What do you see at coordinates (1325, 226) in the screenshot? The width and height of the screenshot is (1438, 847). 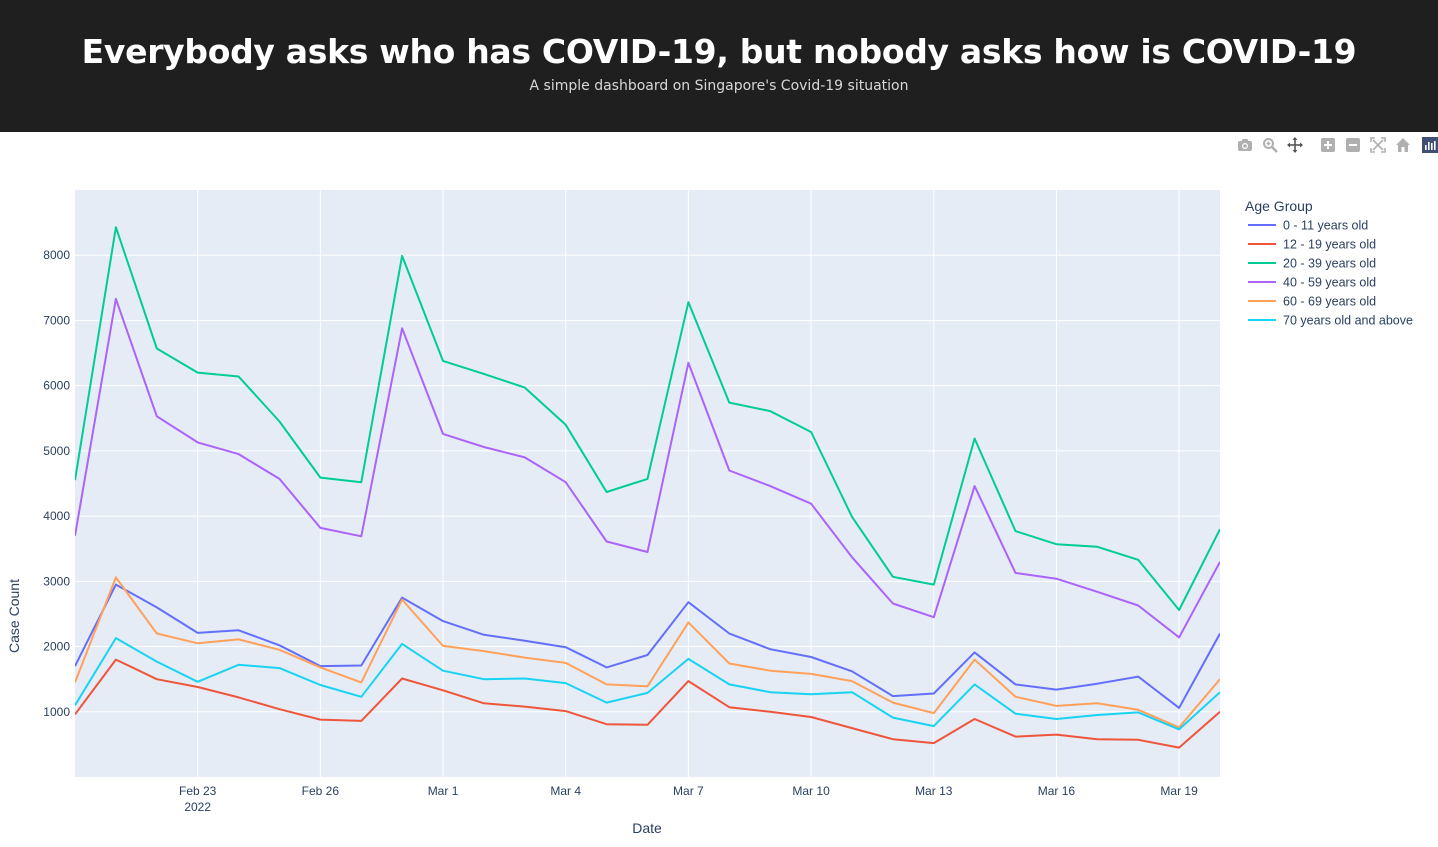 I see `legend-item-label: 0 - 11 years old` at bounding box center [1325, 226].